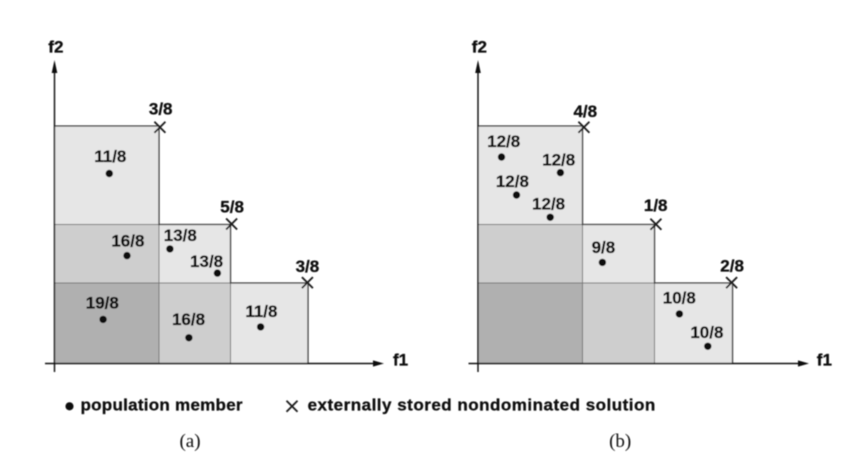  What do you see at coordinates (656, 205) in the screenshot?
I see `svg-text: 1/8` at bounding box center [656, 205].